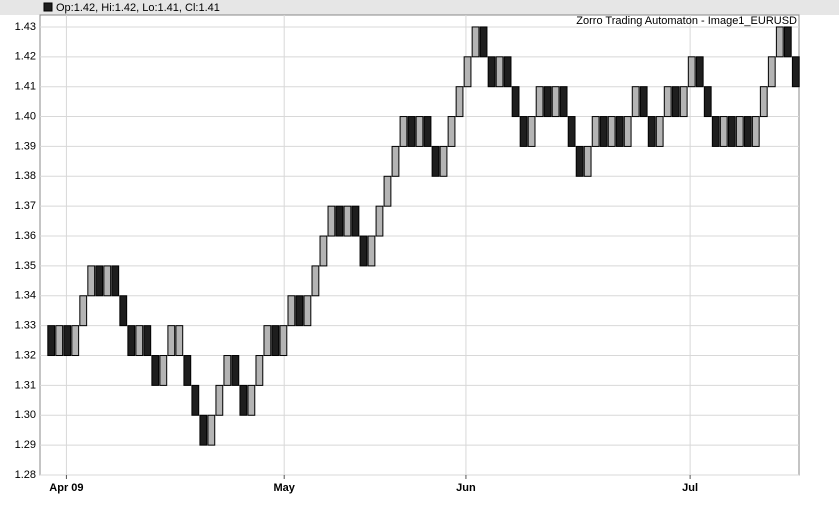 The width and height of the screenshot is (839, 513). I want to click on y-tick-label: 1.31, so click(25, 385).